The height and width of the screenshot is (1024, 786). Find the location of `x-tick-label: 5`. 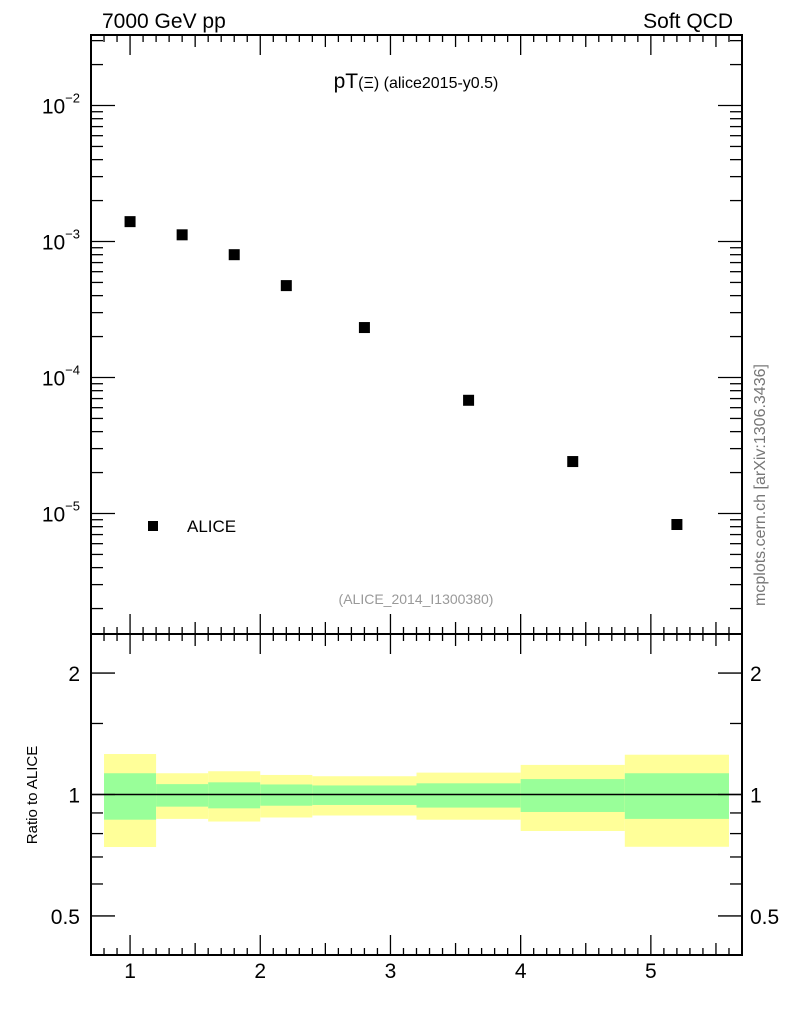

x-tick-label: 5 is located at coordinates (651, 971).